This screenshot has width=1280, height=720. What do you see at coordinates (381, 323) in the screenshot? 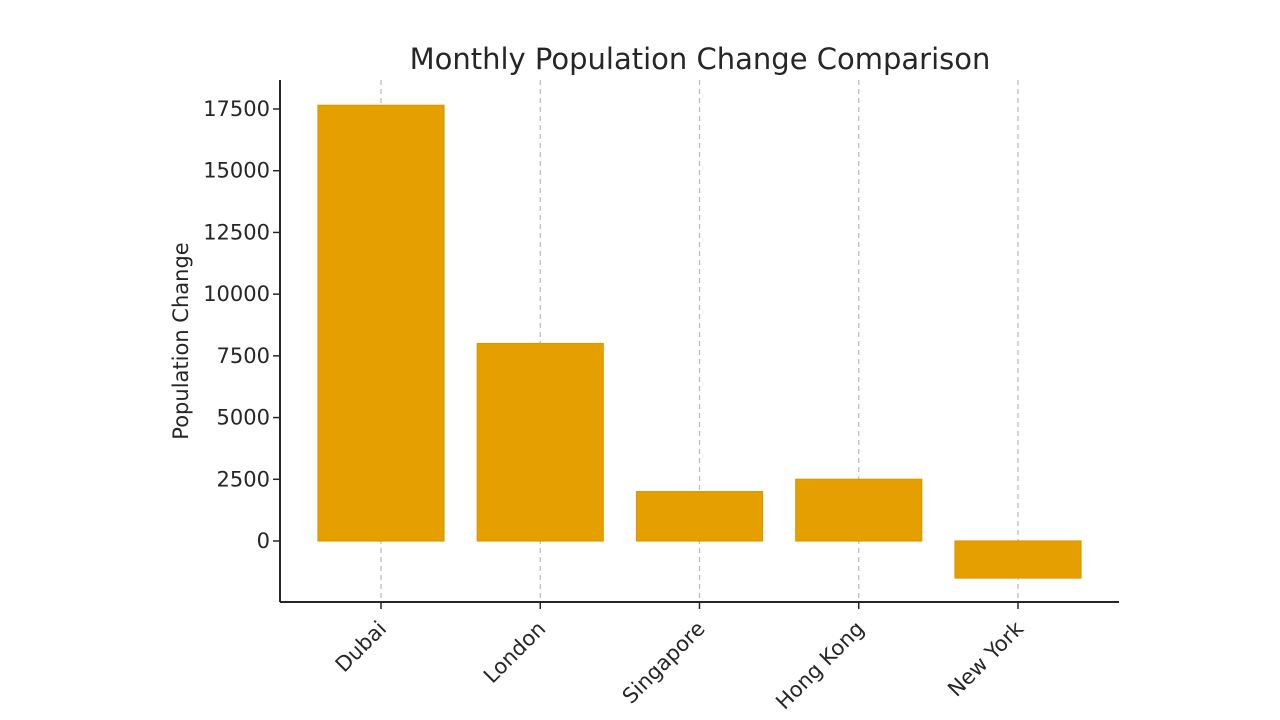
I see `bar-dubai` at bounding box center [381, 323].